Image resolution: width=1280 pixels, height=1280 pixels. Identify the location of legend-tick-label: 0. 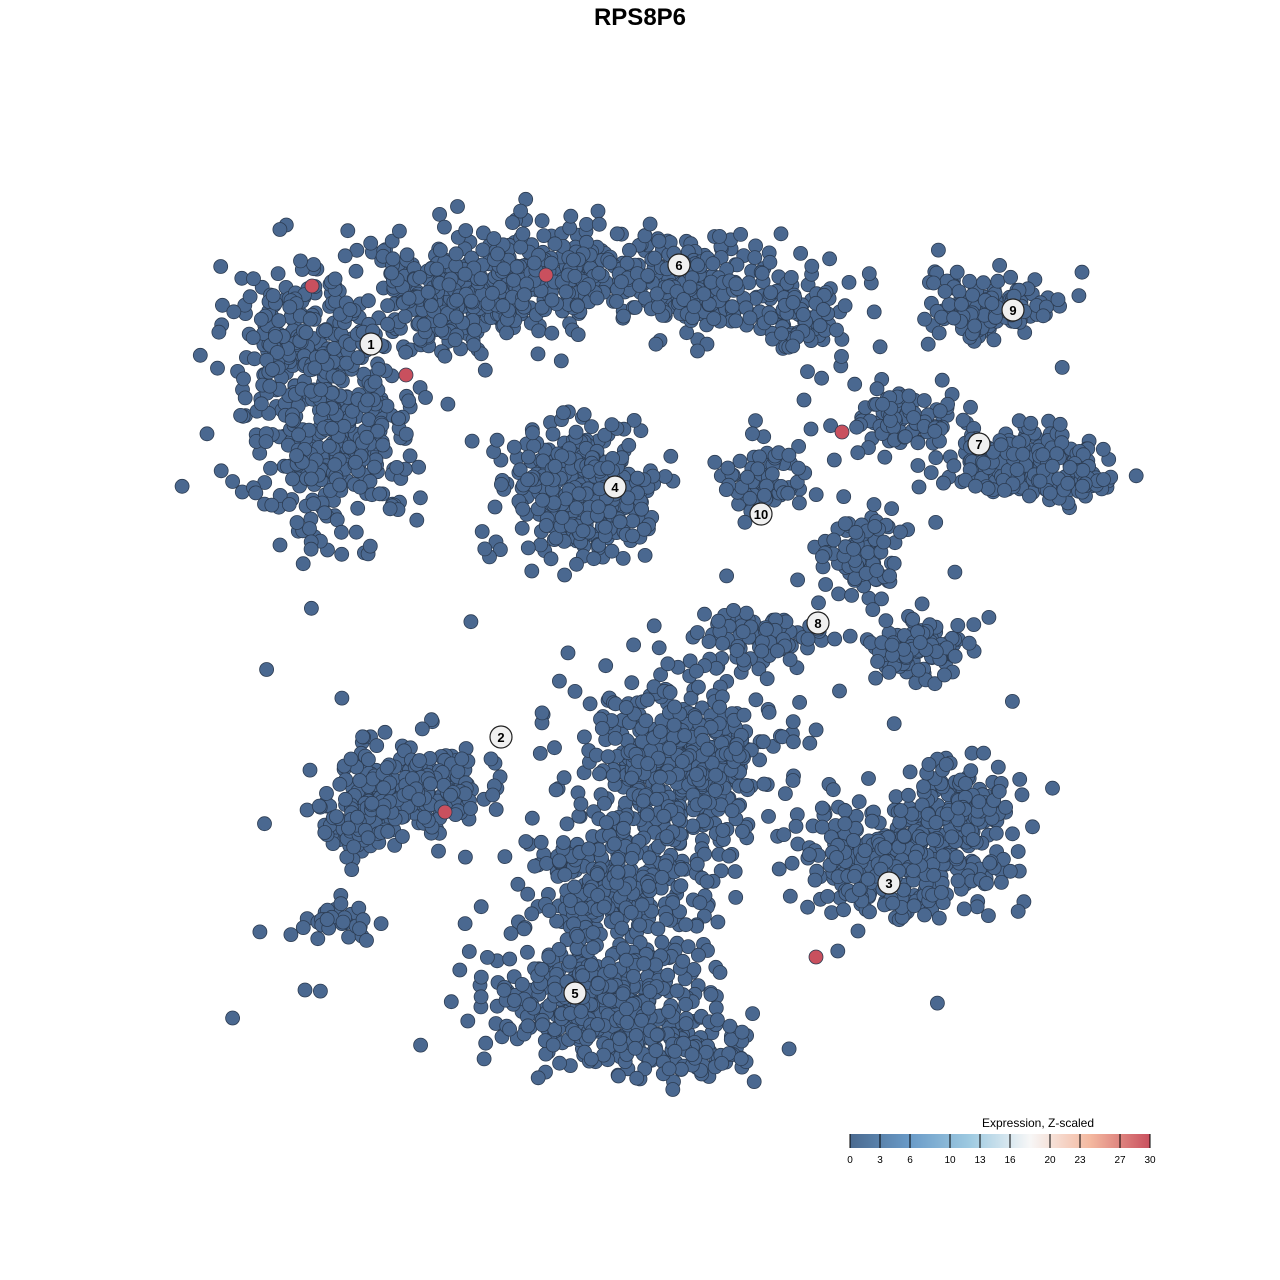
(850, 1160).